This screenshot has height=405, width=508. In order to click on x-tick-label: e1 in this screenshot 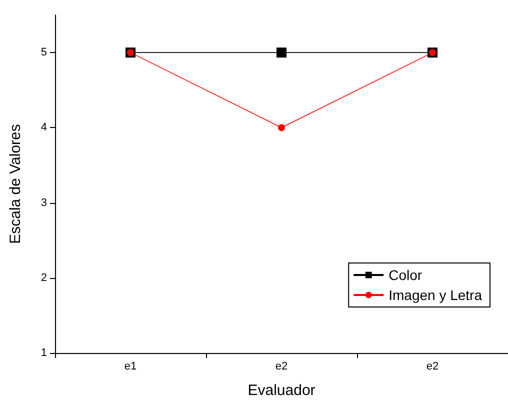, I will do `click(130, 366)`.